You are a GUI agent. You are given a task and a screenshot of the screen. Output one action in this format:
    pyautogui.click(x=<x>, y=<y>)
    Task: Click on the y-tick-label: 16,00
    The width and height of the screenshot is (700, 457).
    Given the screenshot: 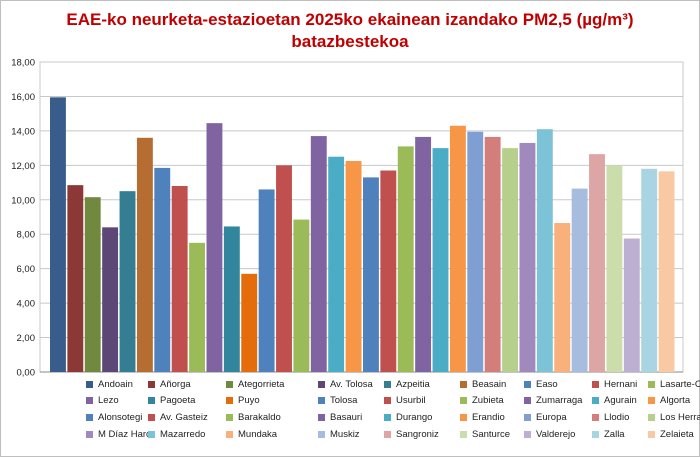 What is the action you would take?
    pyautogui.click(x=23, y=97)
    